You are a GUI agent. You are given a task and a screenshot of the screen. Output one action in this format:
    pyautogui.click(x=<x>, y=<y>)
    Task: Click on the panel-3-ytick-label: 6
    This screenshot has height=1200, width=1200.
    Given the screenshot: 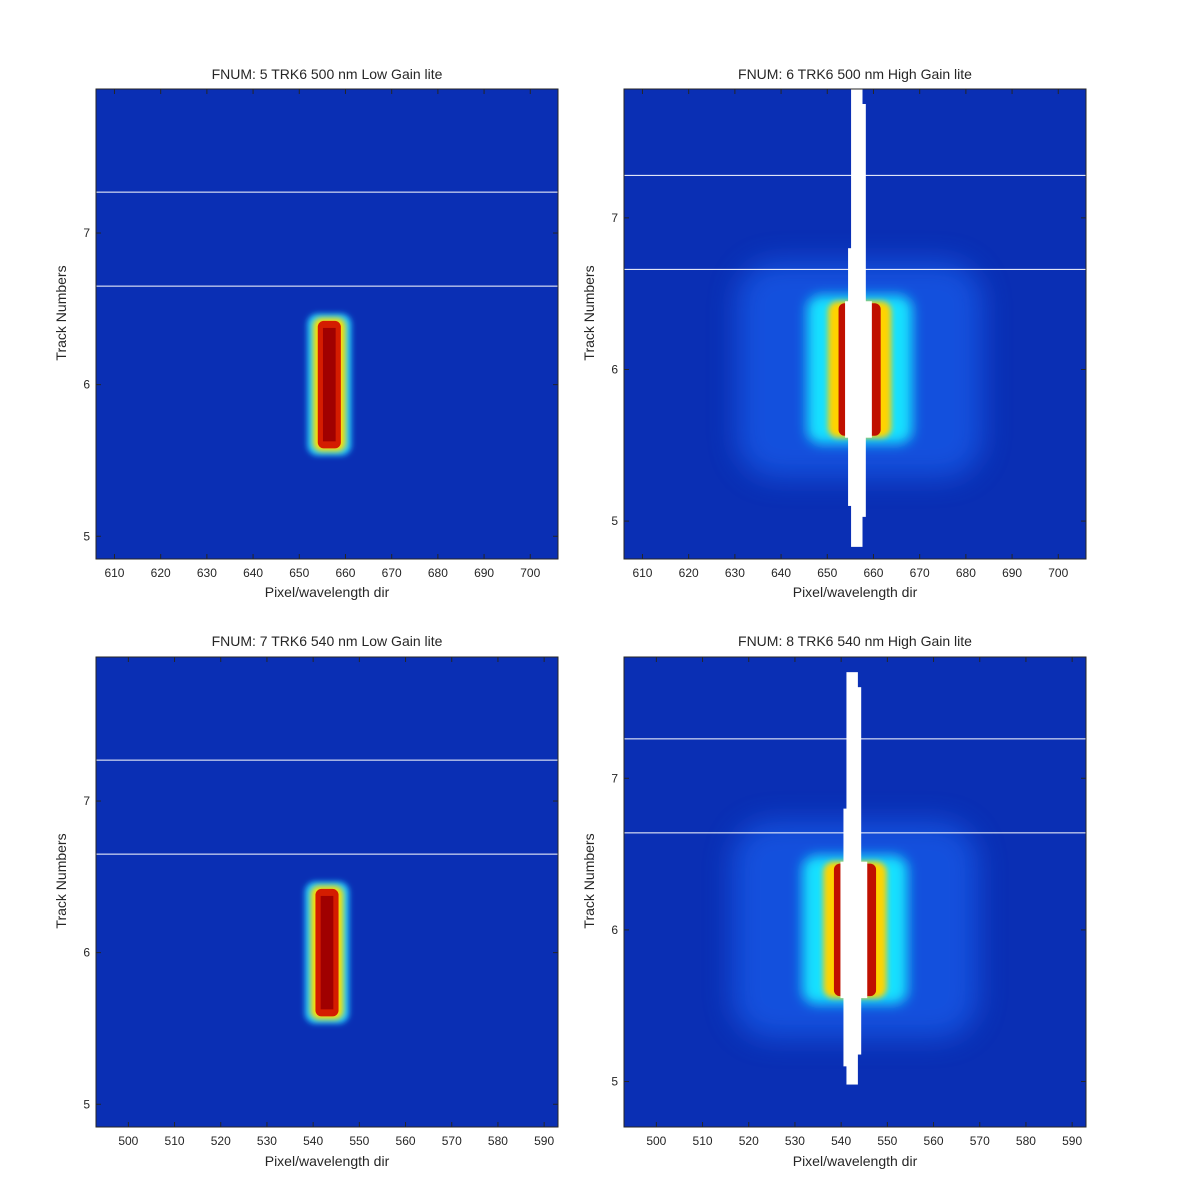 What is the action you would take?
    pyautogui.click(x=86, y=953)
    